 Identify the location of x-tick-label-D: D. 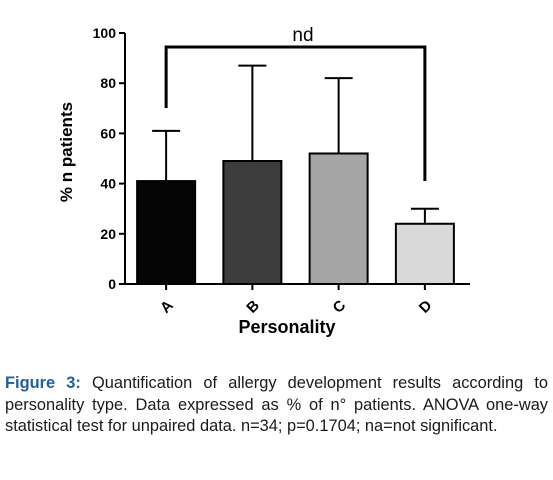
(426, 307).